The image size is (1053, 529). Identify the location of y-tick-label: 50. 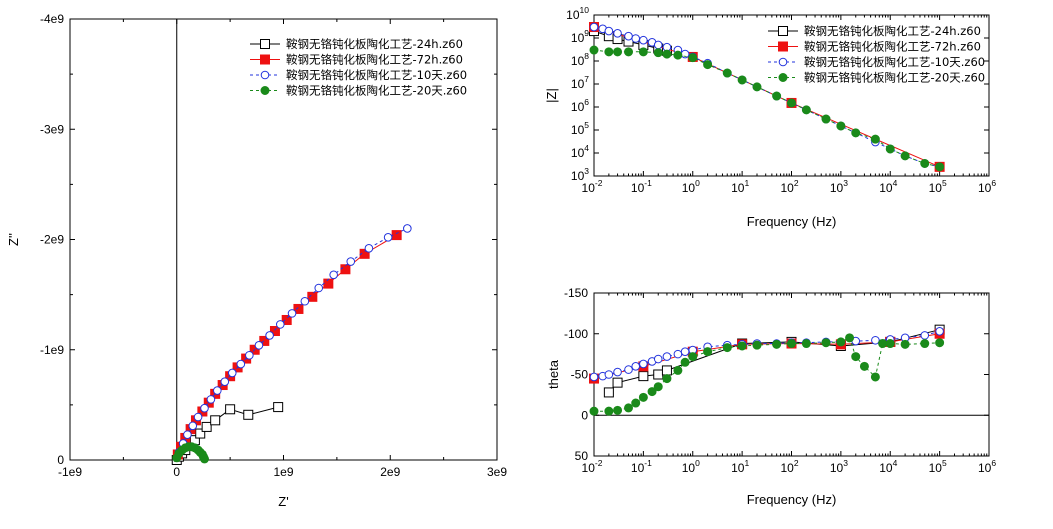
(582, 456).